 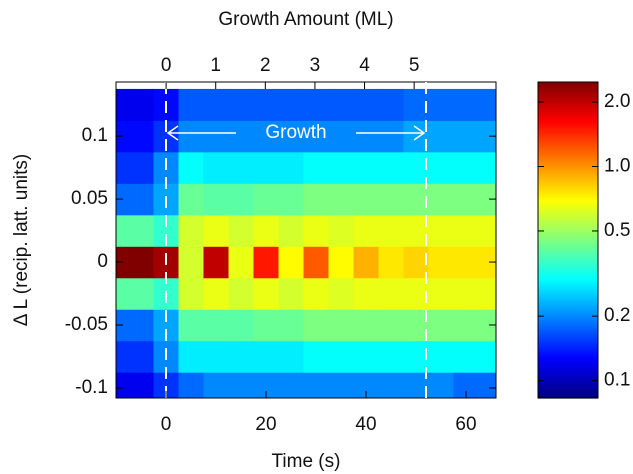 I want to click on annotation: Growth, so click(x=295, y=132).